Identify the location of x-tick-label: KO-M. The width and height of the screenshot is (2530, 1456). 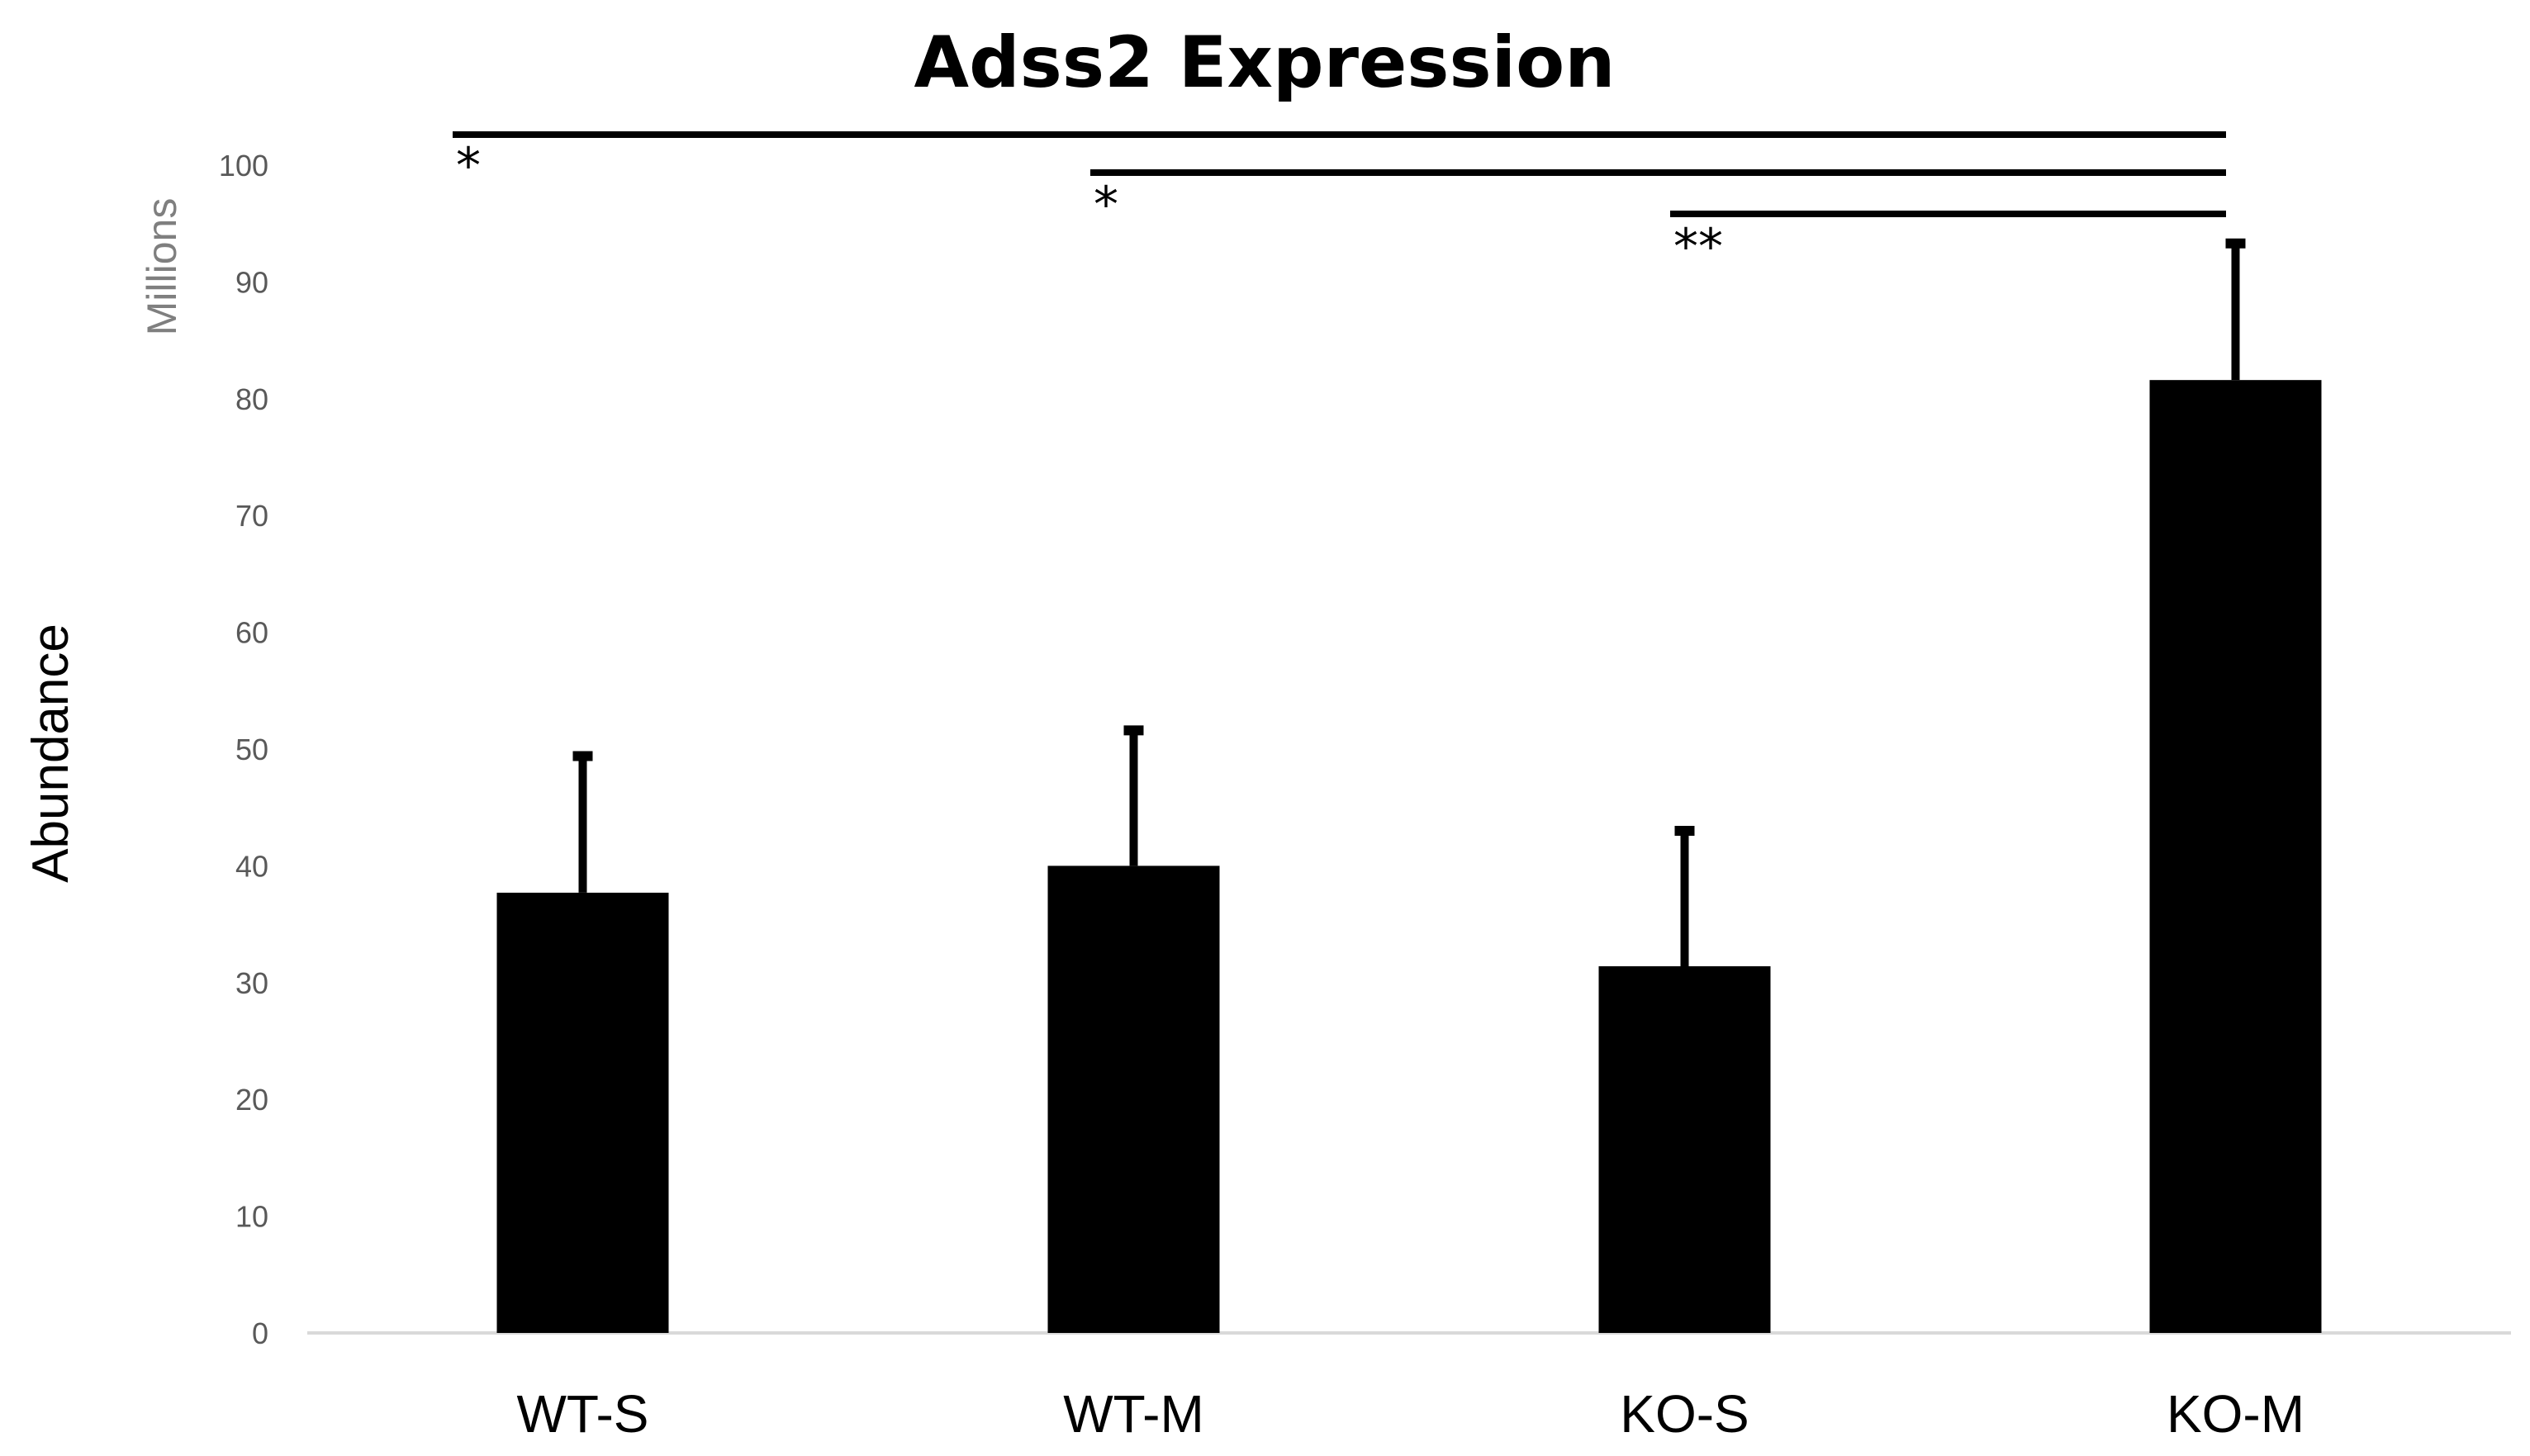
(2236, 1414).